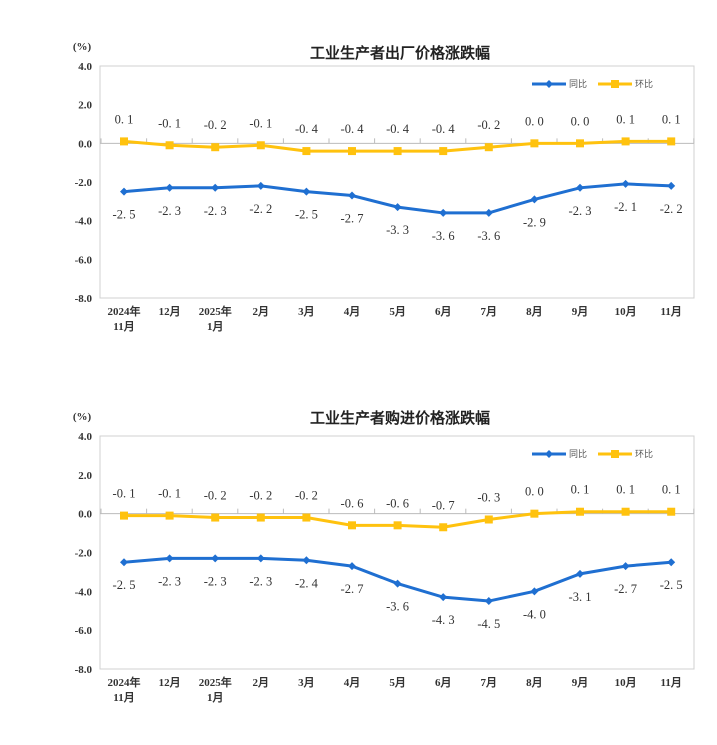 The image size is (717, 745). Describe the element at coordinates (397, 682) in the screenshot. I see `x-tick-label: 5月` at that location.